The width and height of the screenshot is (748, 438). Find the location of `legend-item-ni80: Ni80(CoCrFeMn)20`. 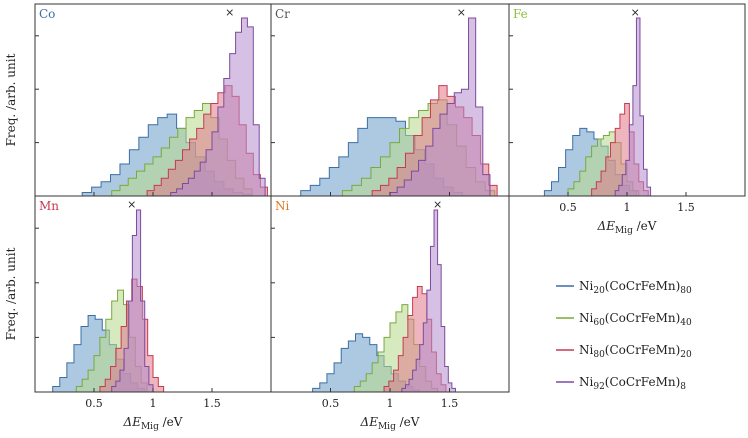

legend-item-ni80: Ni80(CoCrFeMn)20 is located at coordinates (624, 351).